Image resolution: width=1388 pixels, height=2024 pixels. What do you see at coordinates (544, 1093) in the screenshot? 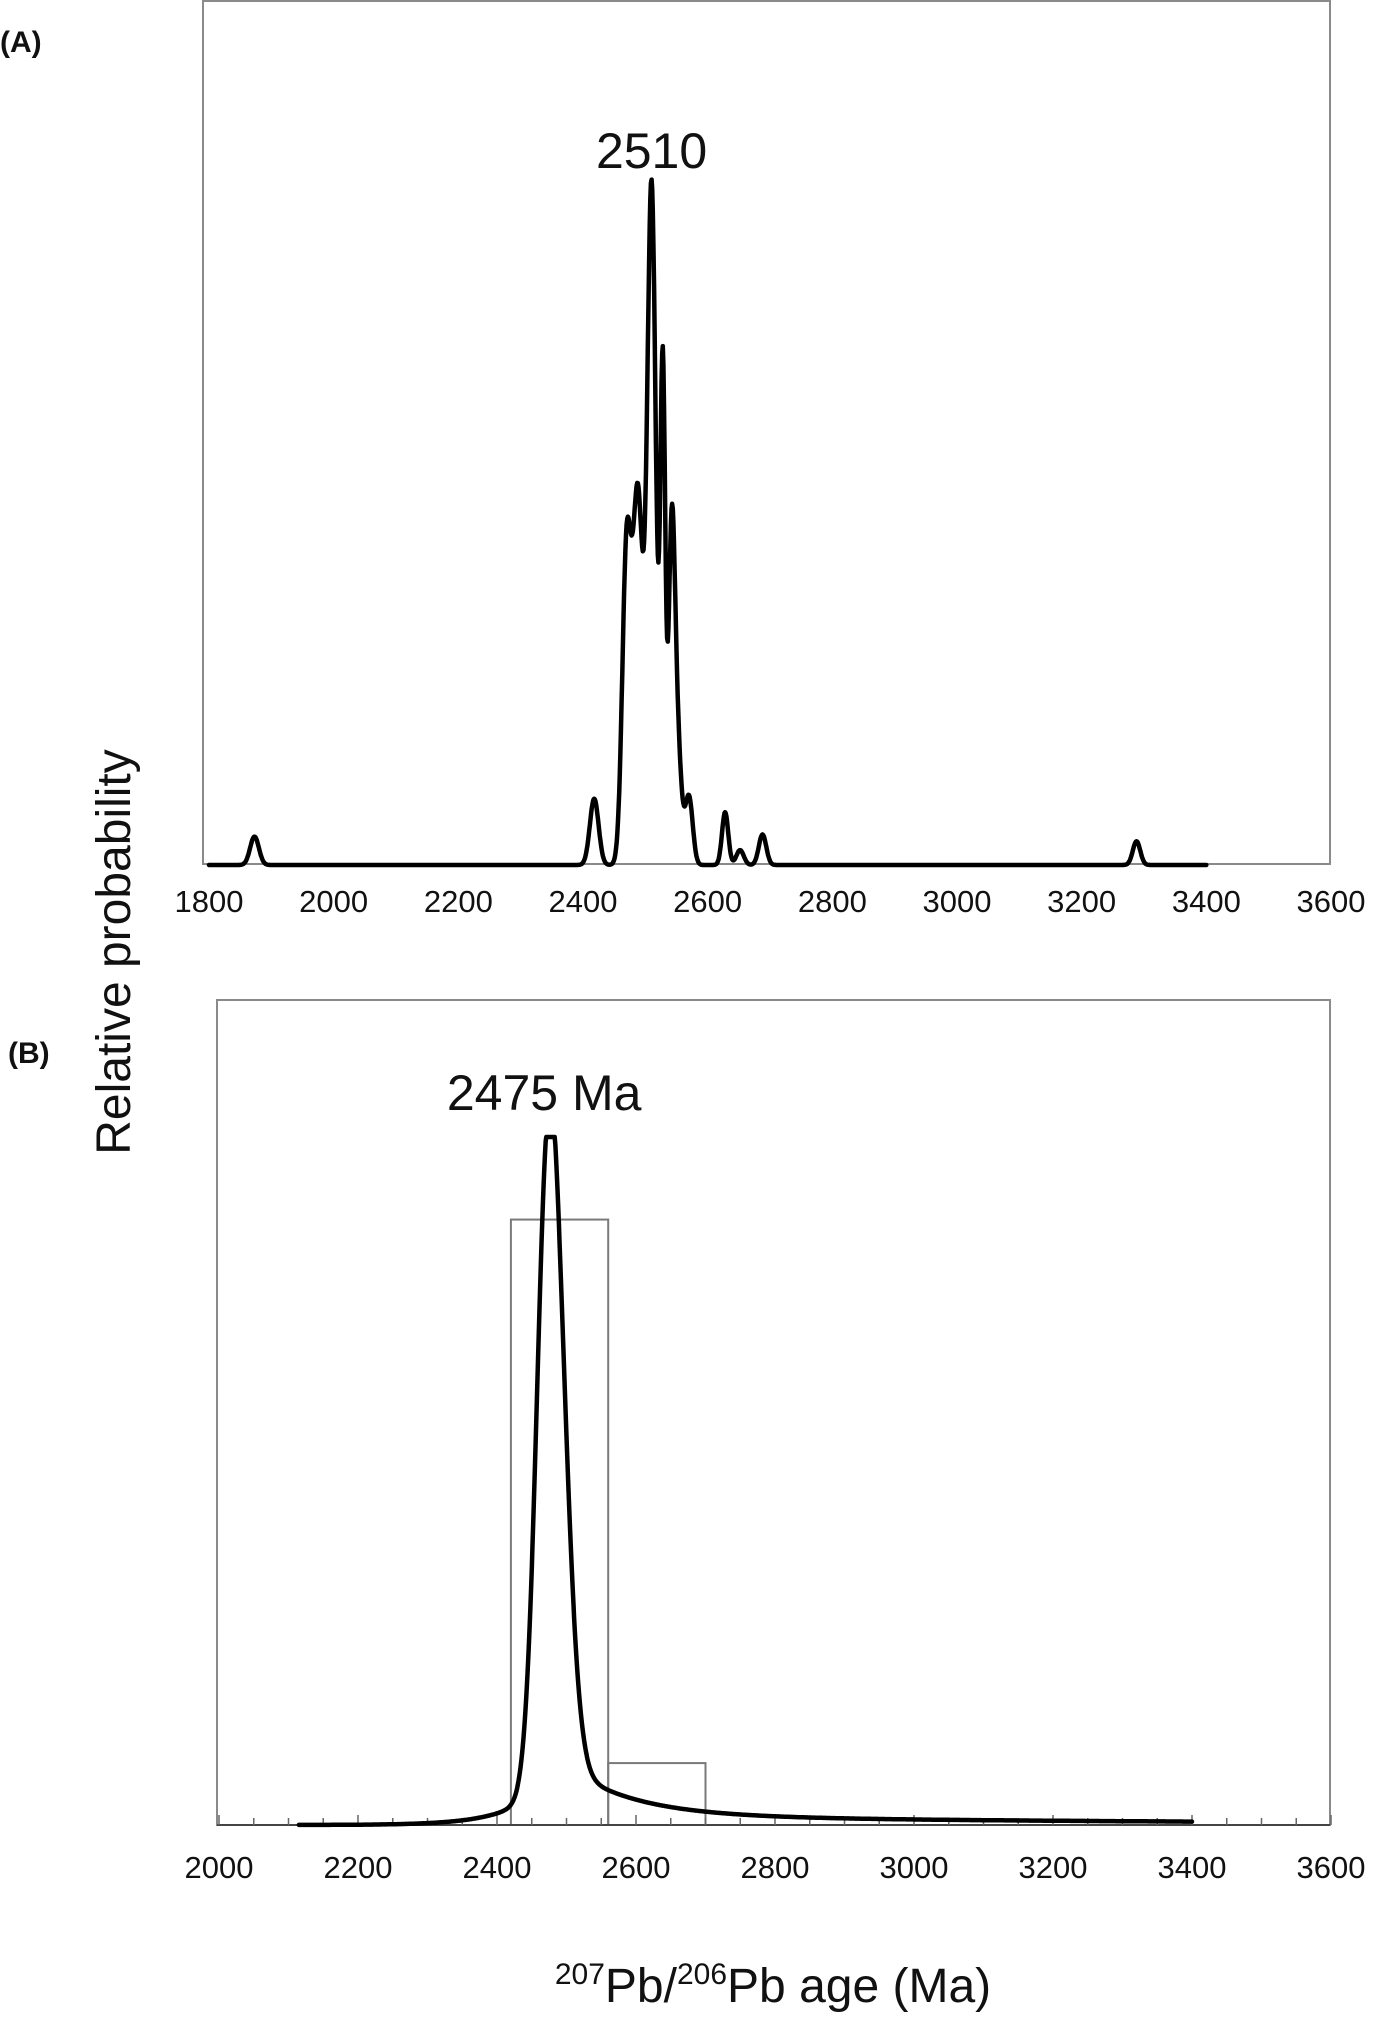
I see `panel-b-peak-label: 2475 Ma` at bounding box center [544, 1093].